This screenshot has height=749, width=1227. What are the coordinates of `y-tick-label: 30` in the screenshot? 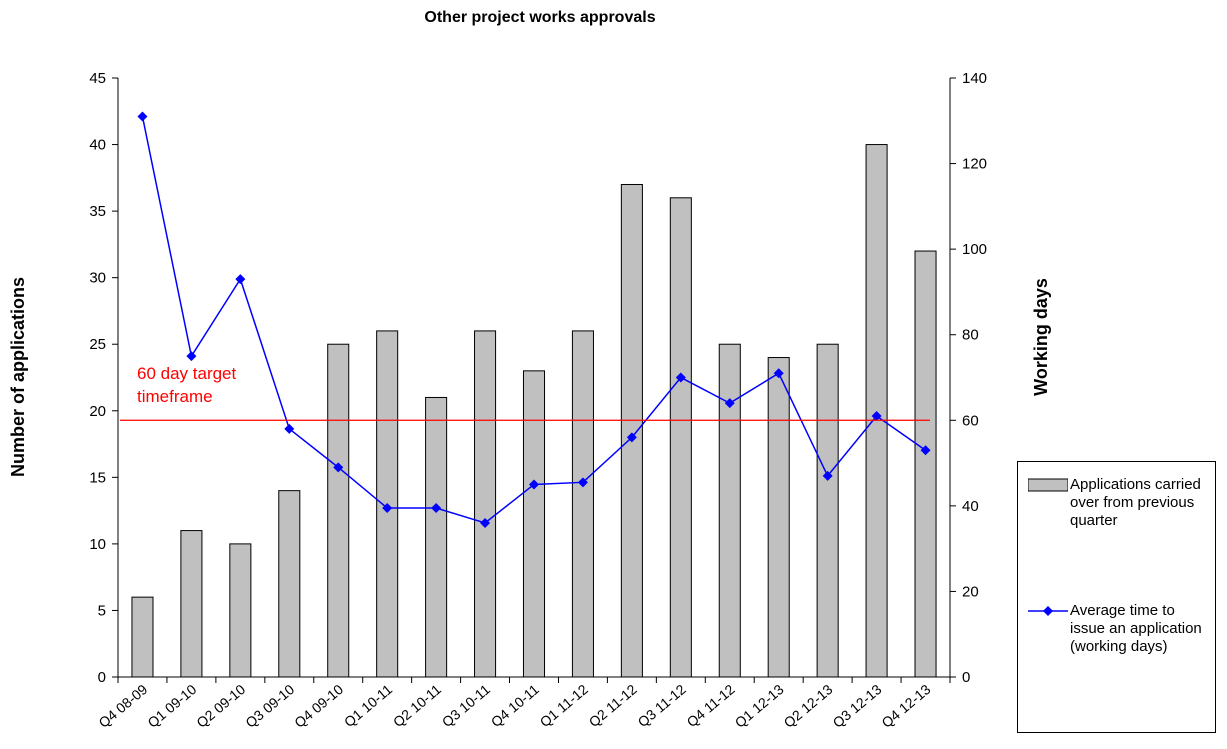 It's located at (97, 278).